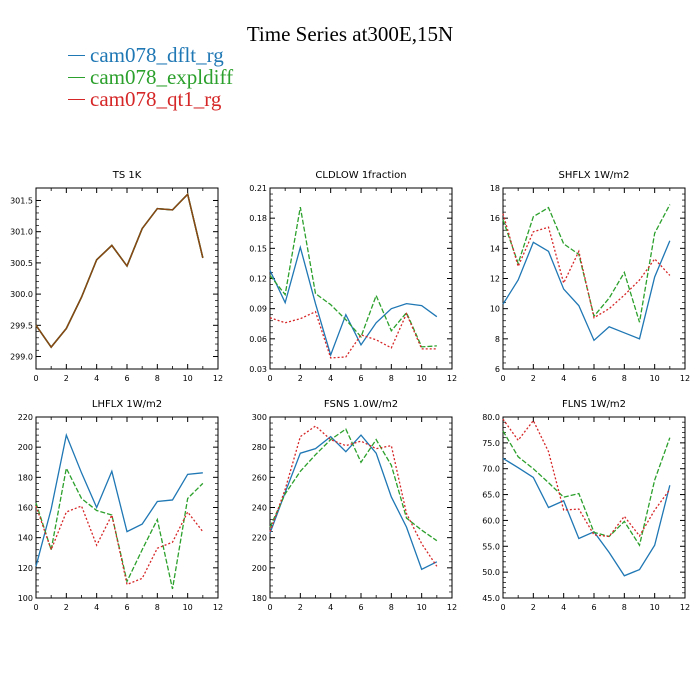 This screenshot has width=700, height=700. I want to click on panel-3: SHFLX 1W/m2 0 2 4 6 8 10 12 6 8 10 12 14 16 18, so click(590, 276).